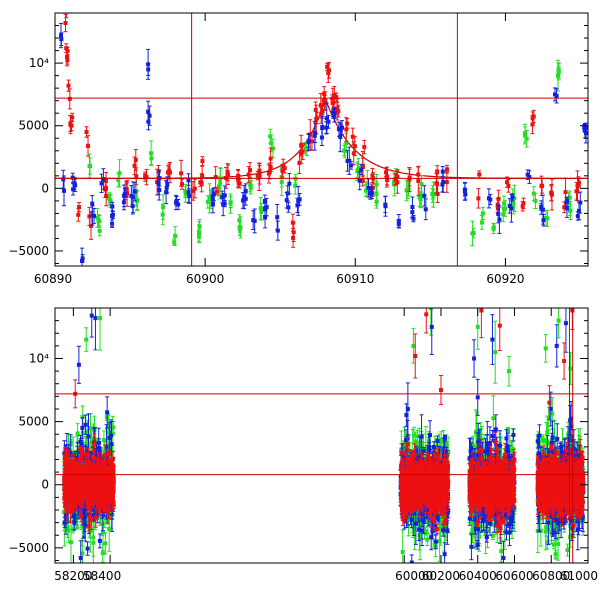 This screenshot has height=600, width=600. I want to click on x-tick-label: 60900, so click(205, 279).